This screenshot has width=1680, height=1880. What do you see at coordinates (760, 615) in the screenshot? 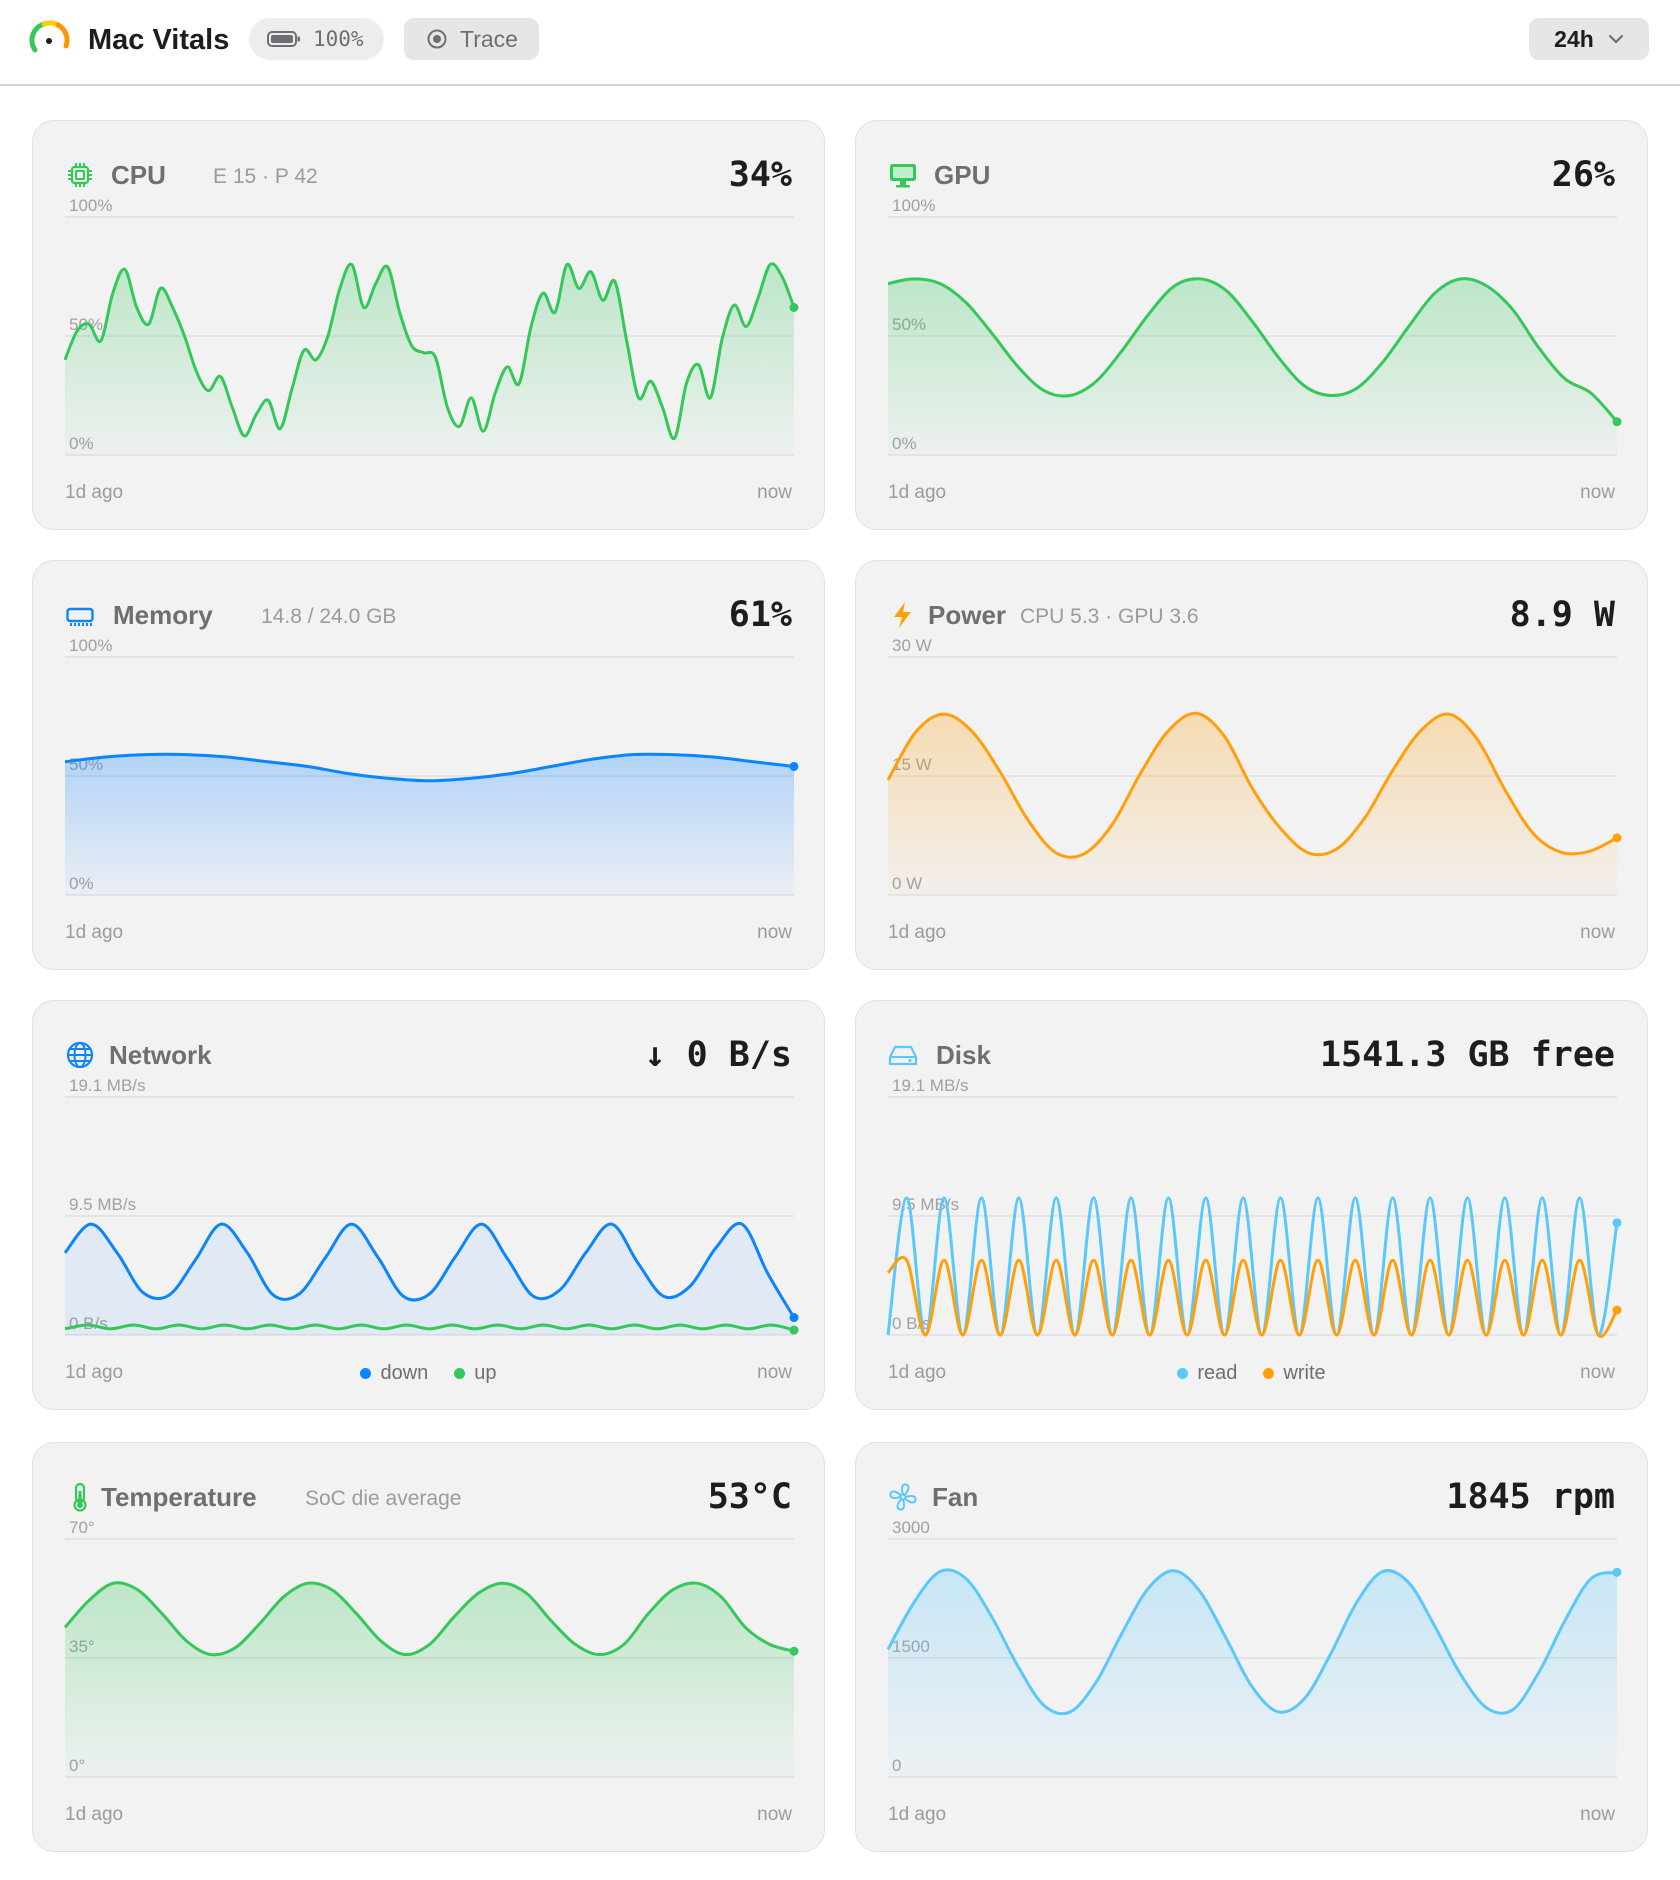
I see `card-value: 61%` at bounding box center [760, 615].